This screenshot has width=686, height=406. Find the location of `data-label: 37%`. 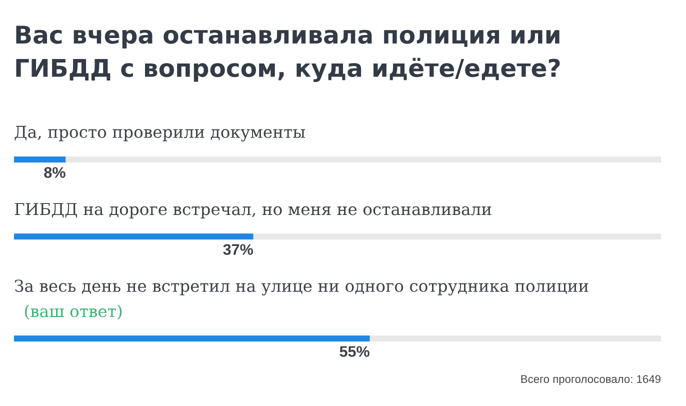

data-label: 37% is located at coordinates (238, 249).